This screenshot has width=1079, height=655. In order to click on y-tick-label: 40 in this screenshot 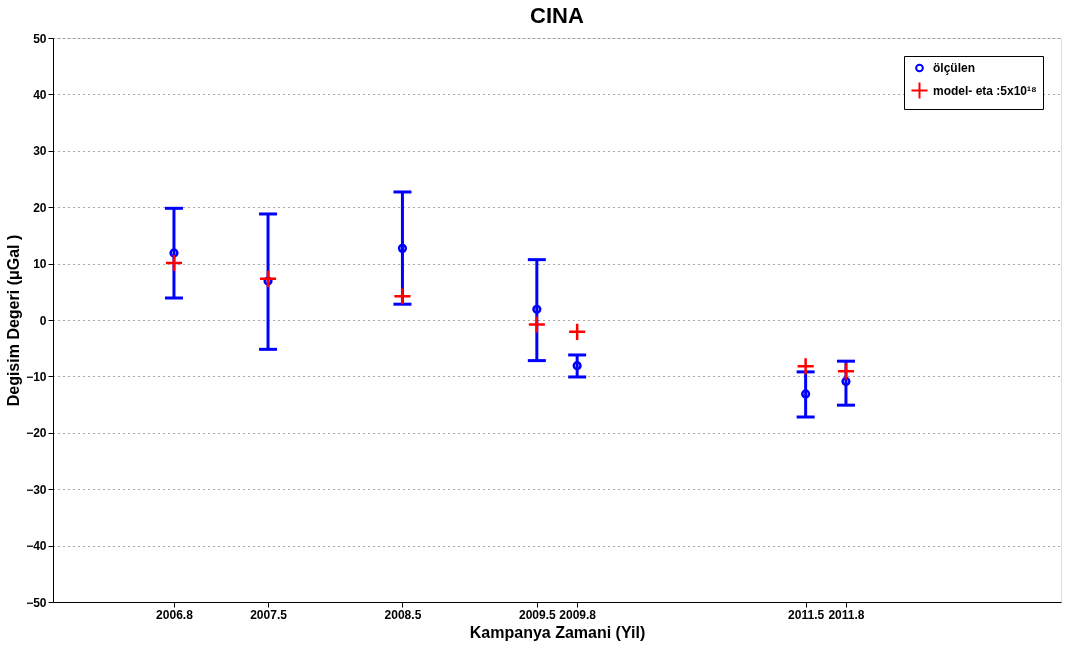, I will do `click(40, 94)`.